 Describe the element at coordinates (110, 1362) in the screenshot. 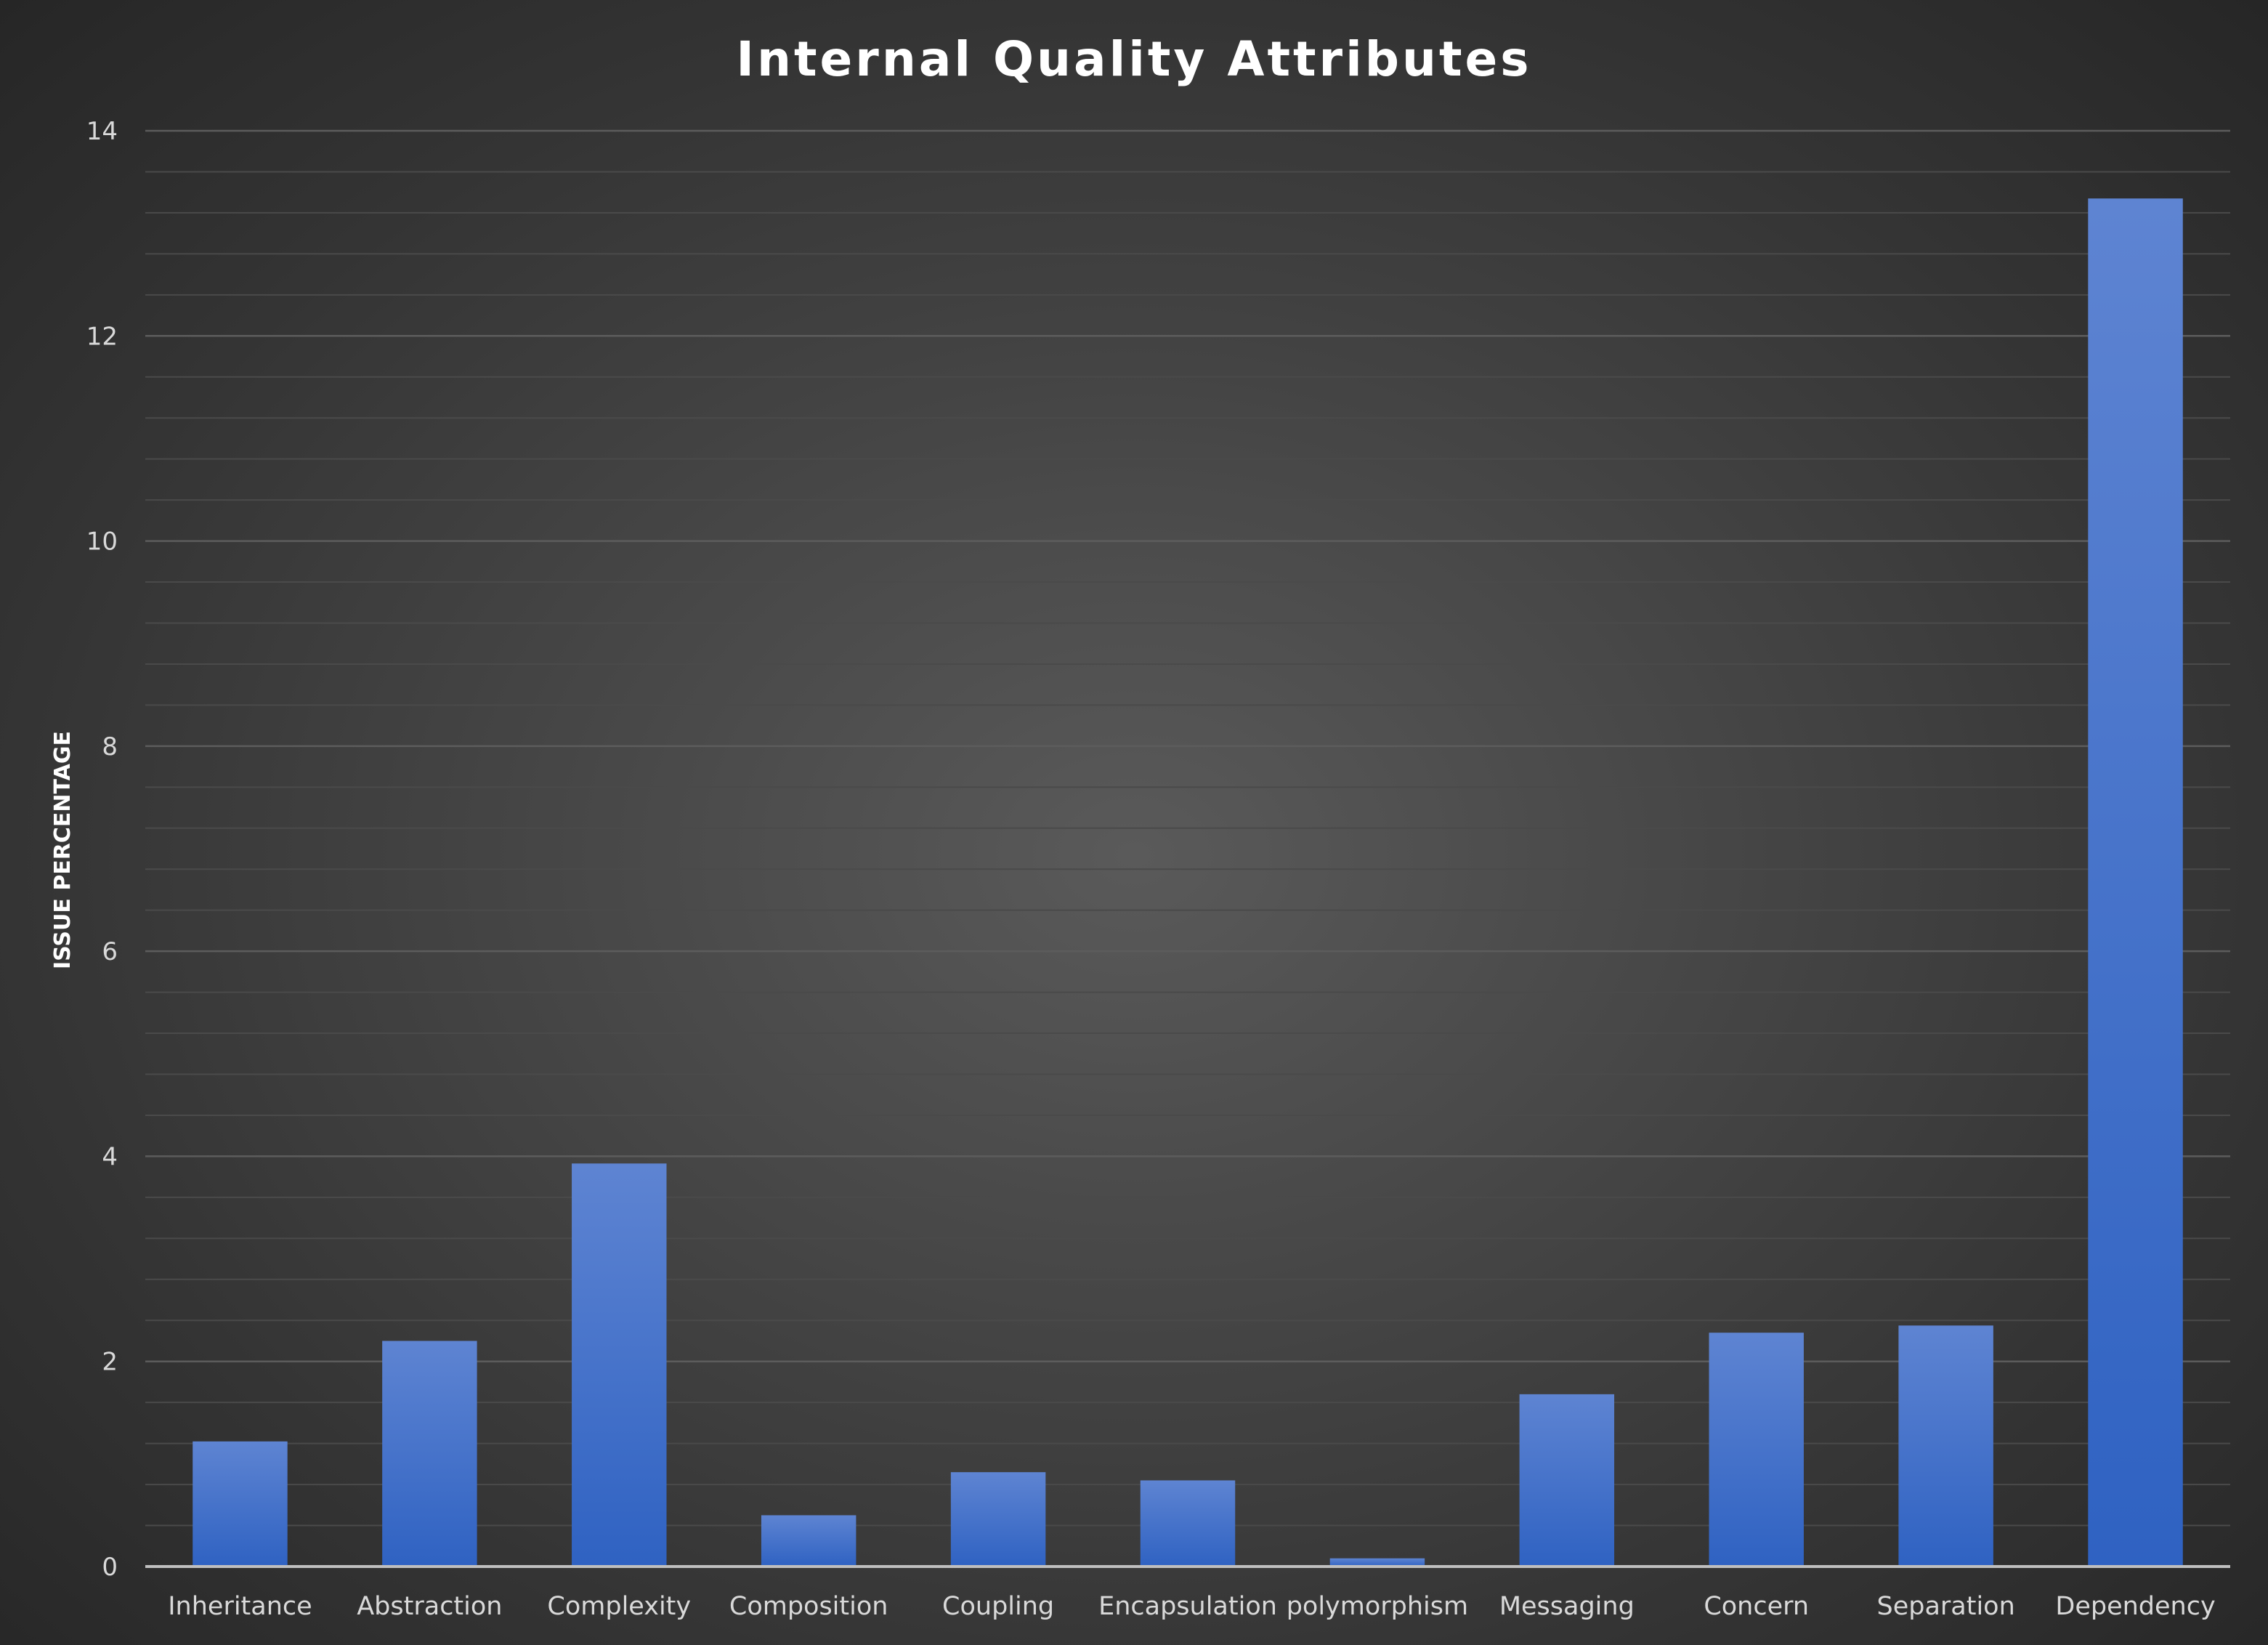

I see `y-tick-label: 2` at that location.